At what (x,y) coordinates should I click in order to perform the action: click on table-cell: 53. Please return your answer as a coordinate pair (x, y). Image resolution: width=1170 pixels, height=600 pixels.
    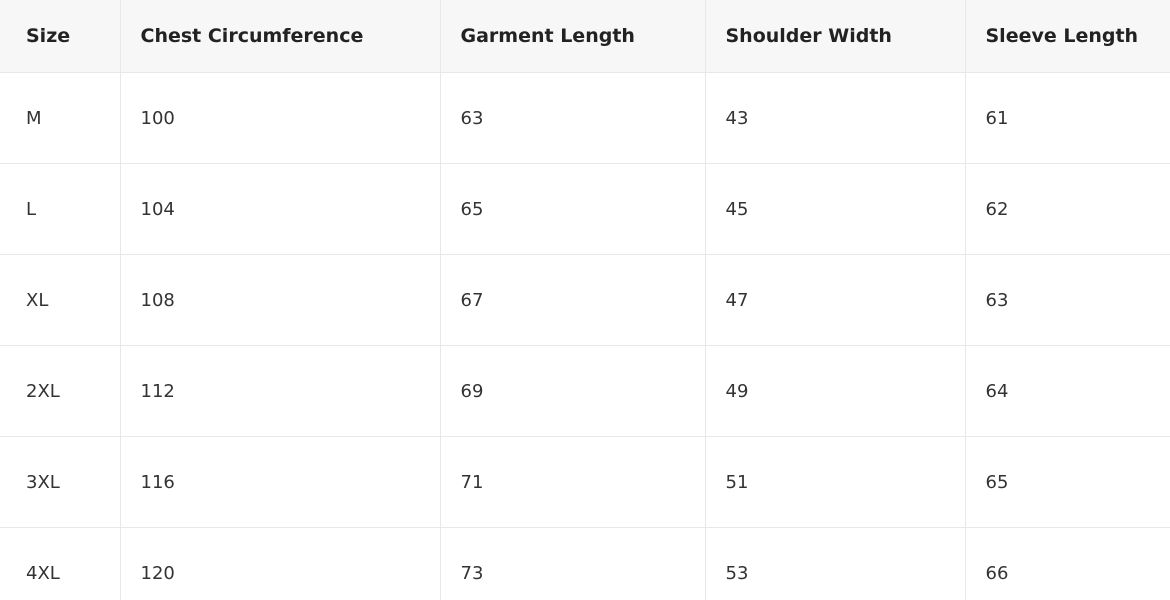
    Looking at the image, I should click on (835, 563).